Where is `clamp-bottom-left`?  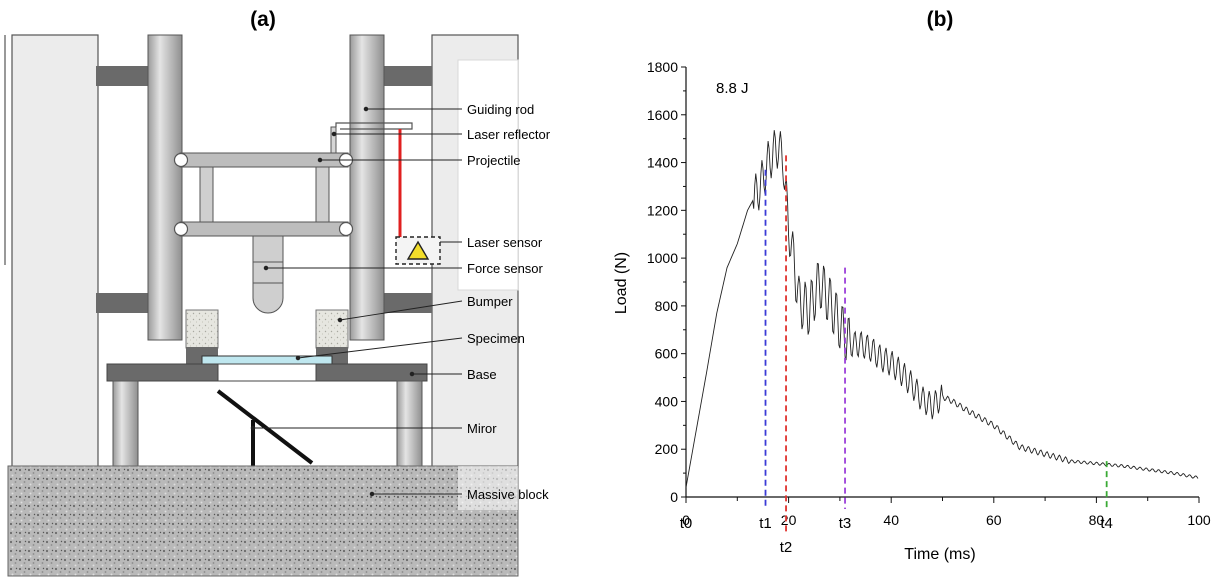
clamp-bottom-left is located at coordinates (124, 303).